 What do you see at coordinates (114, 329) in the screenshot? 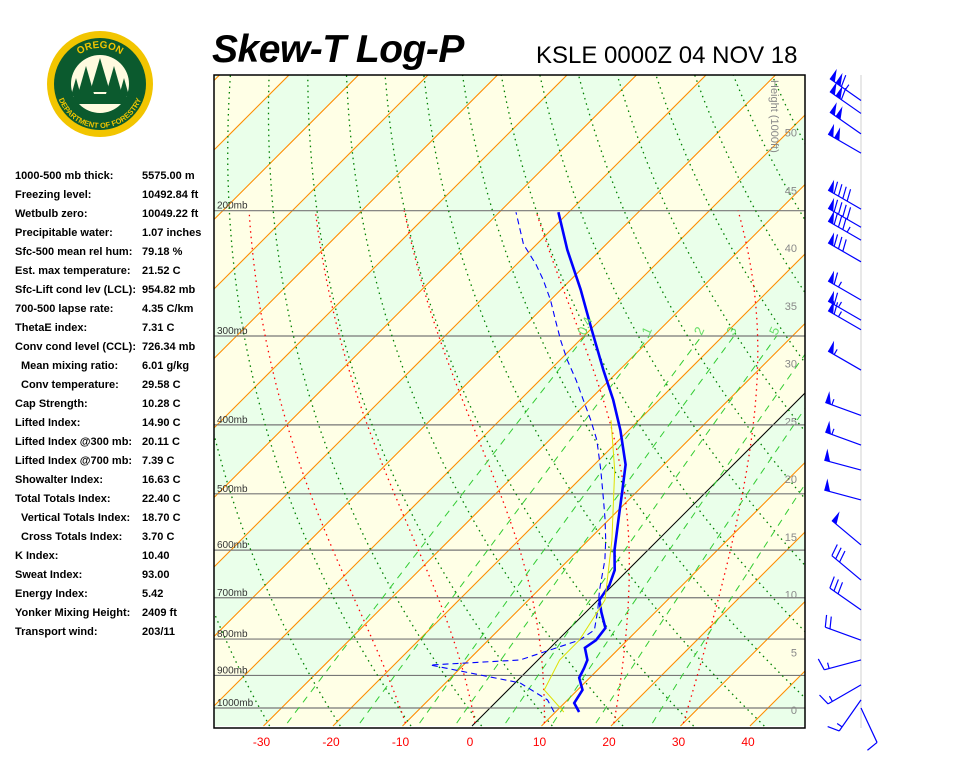
I see `stat-row: ThetaE index: 7.31 C` at bounding box center [114, 329].